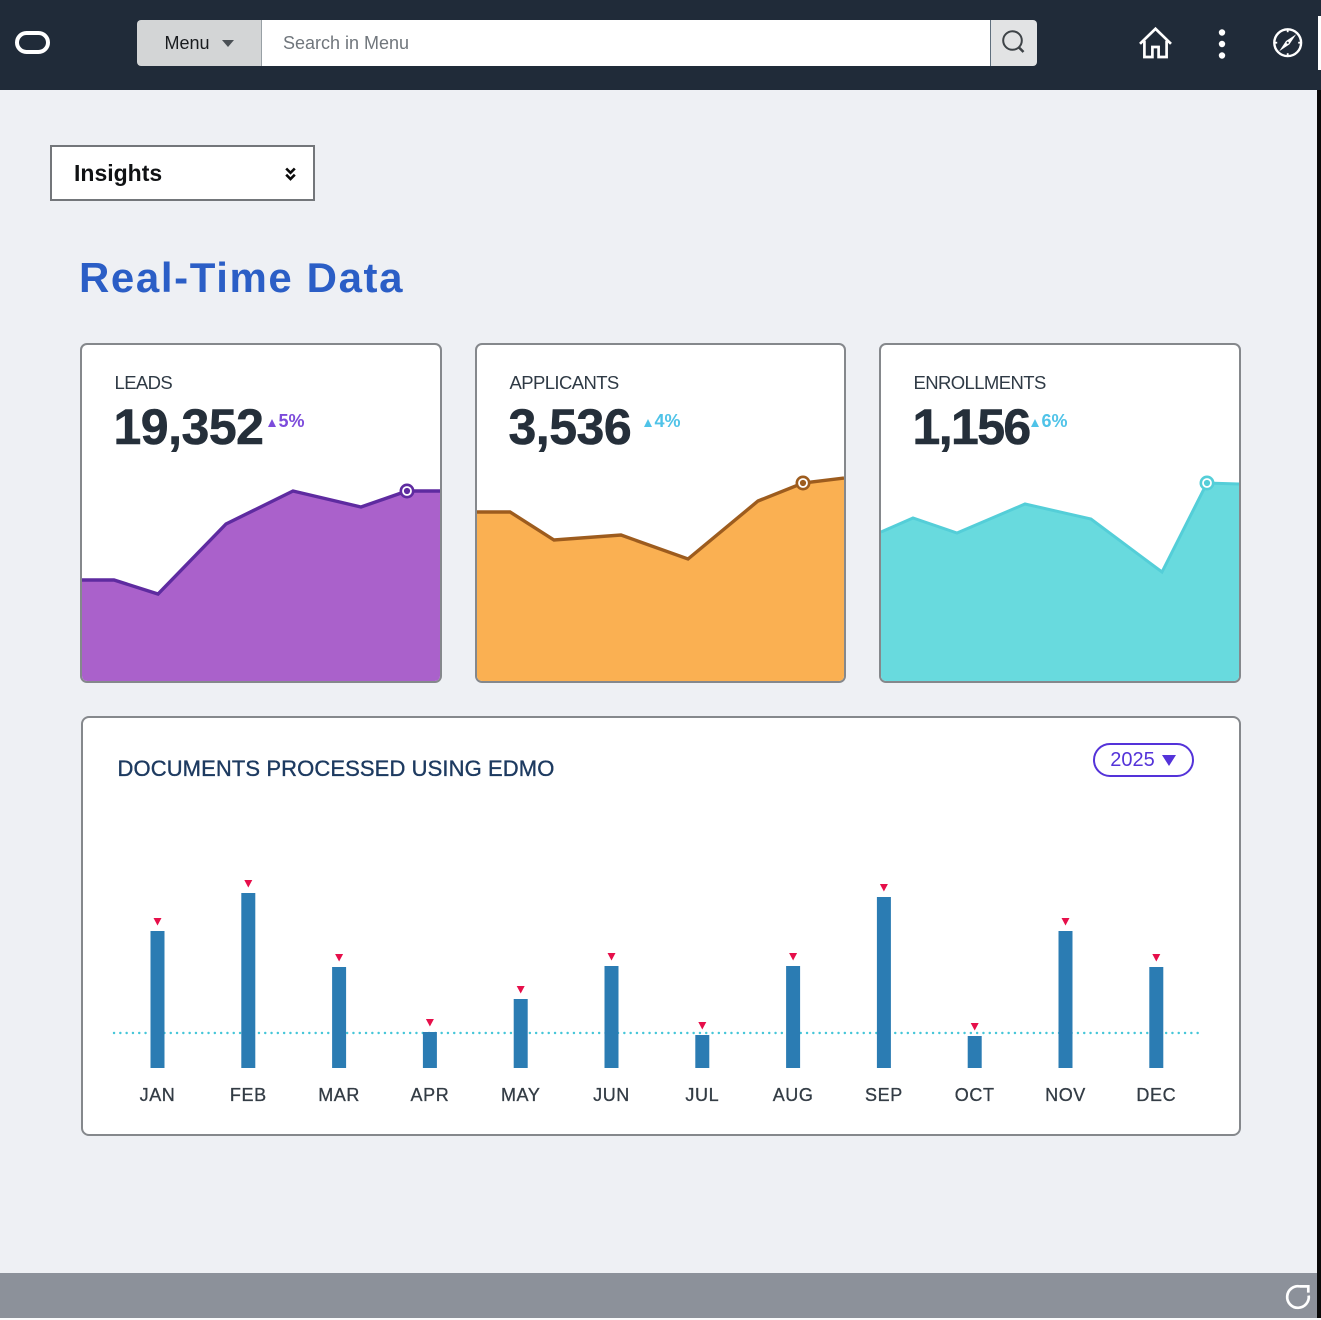 This screenshot has height=1320, width=1321. I want to click on svg-text: SEP, so click(883, 1095).